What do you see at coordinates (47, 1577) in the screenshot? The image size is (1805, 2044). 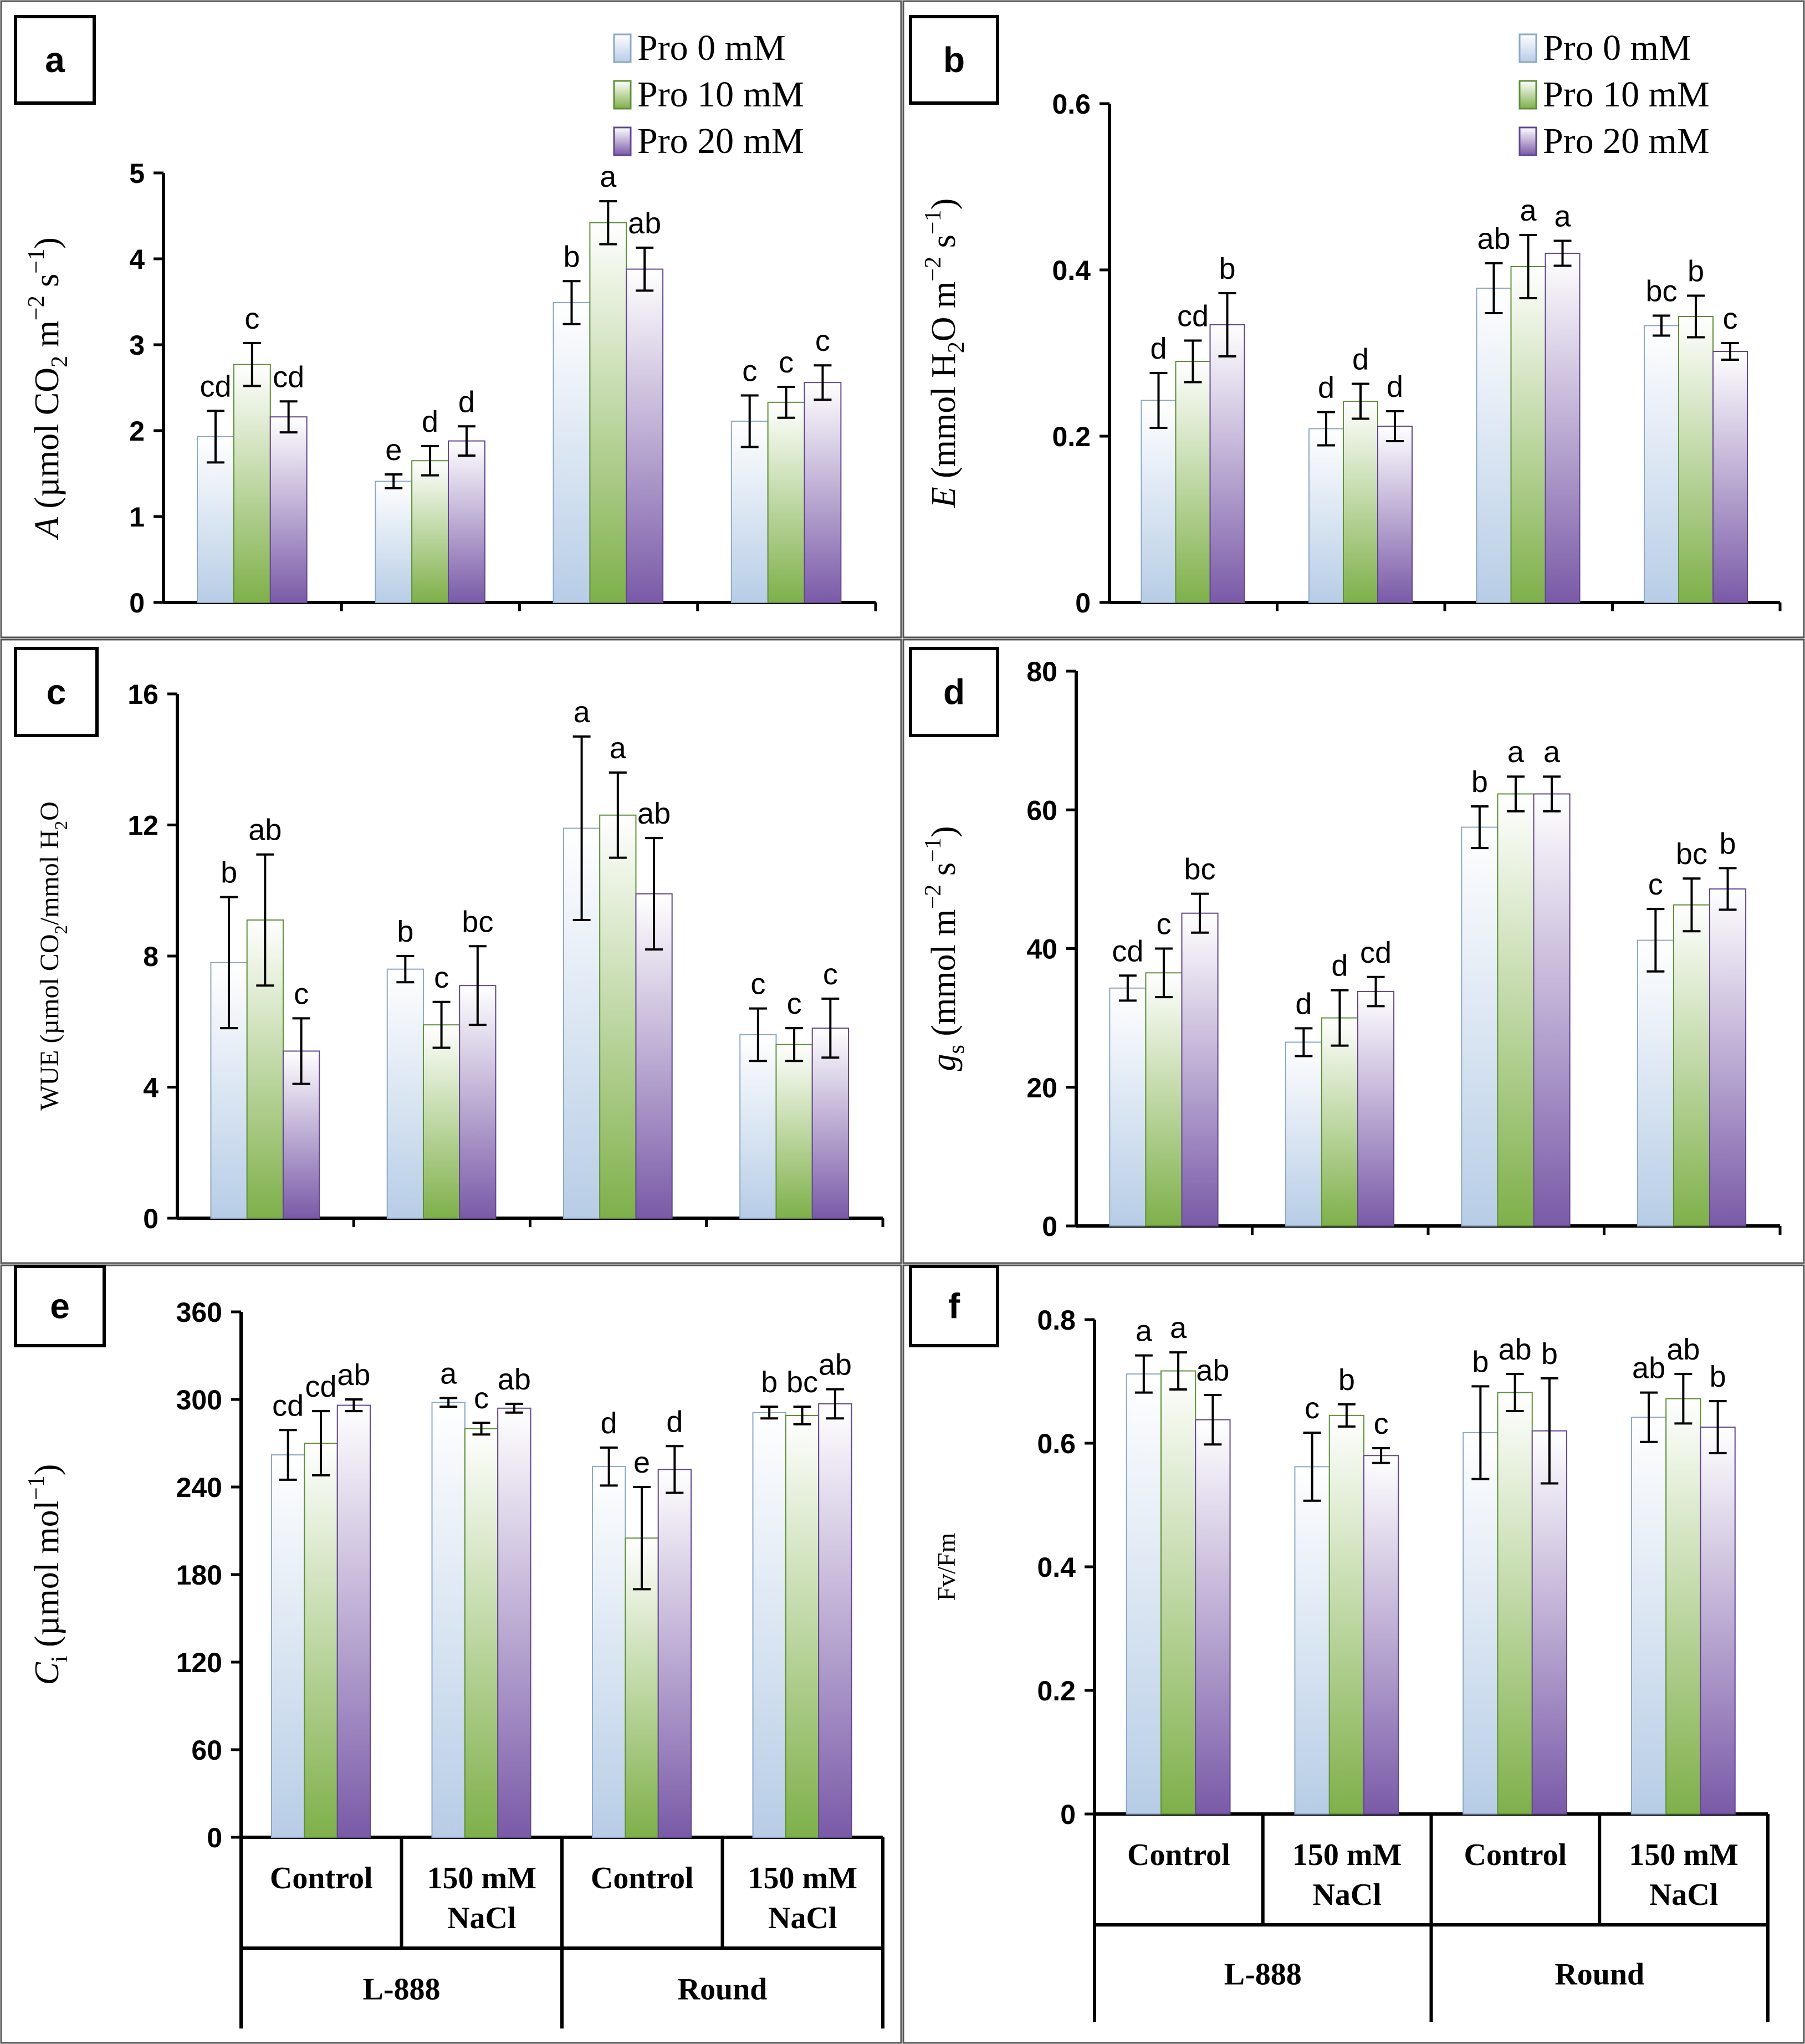 I see `y-axis-label-part: (µmol mol` at bounding box center [47, 1577].